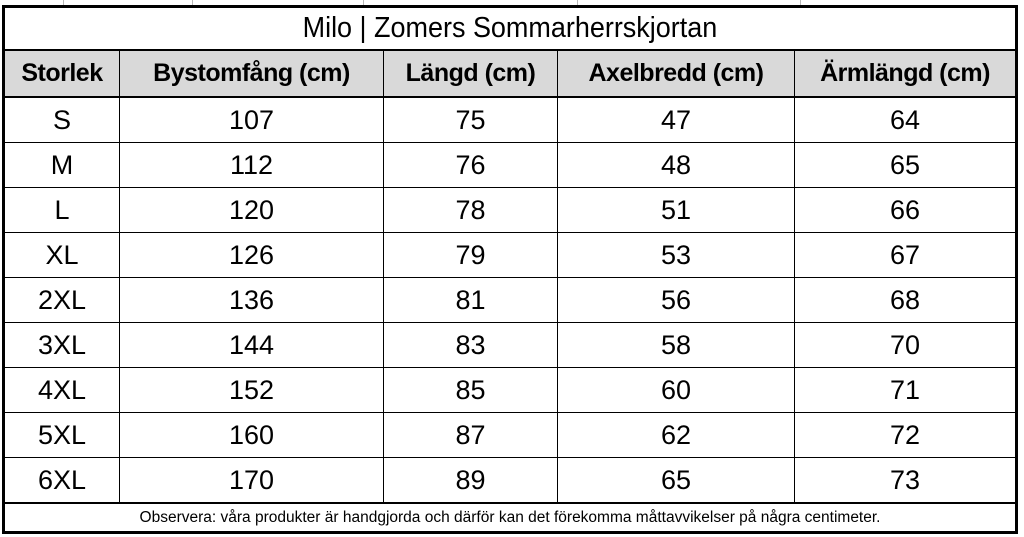  What do you see at coordinates (470, 73) in the screenshot?
I see `col-header-langd: Längd (cm)` at bounding box center [470, 73].